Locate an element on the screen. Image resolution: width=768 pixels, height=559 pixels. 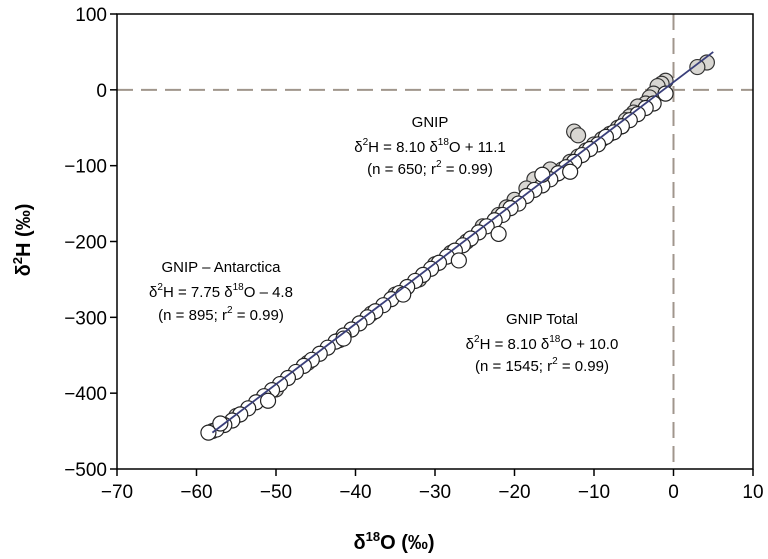
y-tick-label: −200 is located at coordinates (85, 243).